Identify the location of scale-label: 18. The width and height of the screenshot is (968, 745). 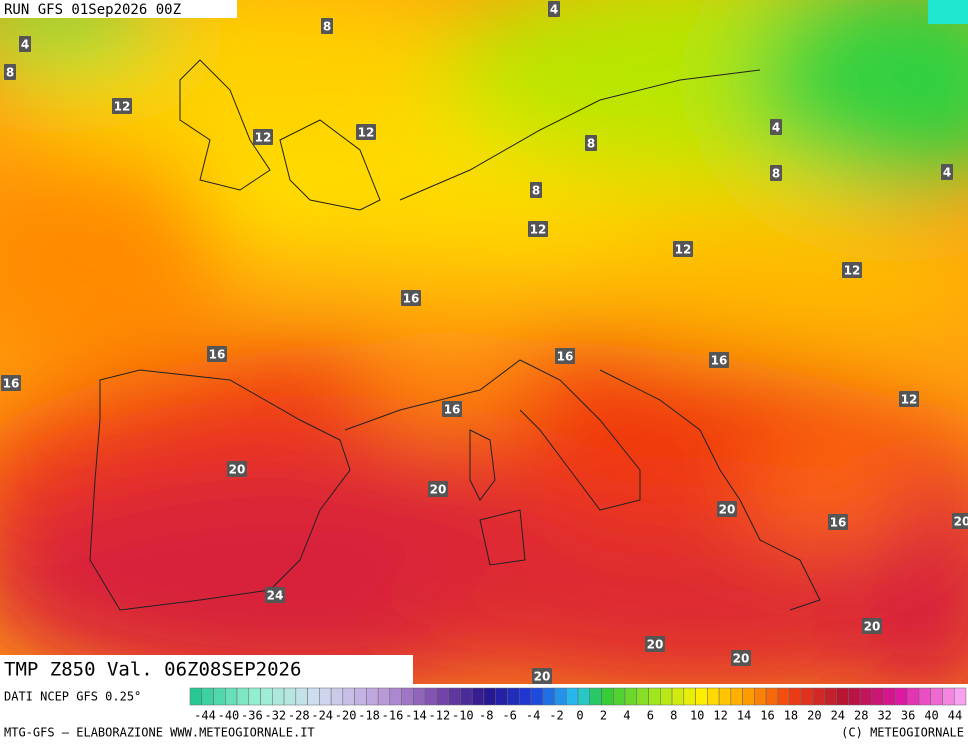
(791, 716).